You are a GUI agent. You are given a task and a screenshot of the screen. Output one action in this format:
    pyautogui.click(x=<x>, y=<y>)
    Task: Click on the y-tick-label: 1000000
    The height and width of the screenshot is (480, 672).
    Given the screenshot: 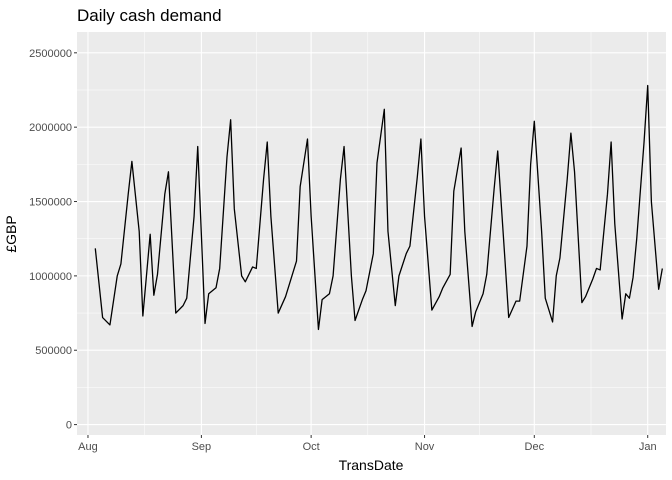 What is the action you would take?
    pyautogui.click(x=50, y=277)
    